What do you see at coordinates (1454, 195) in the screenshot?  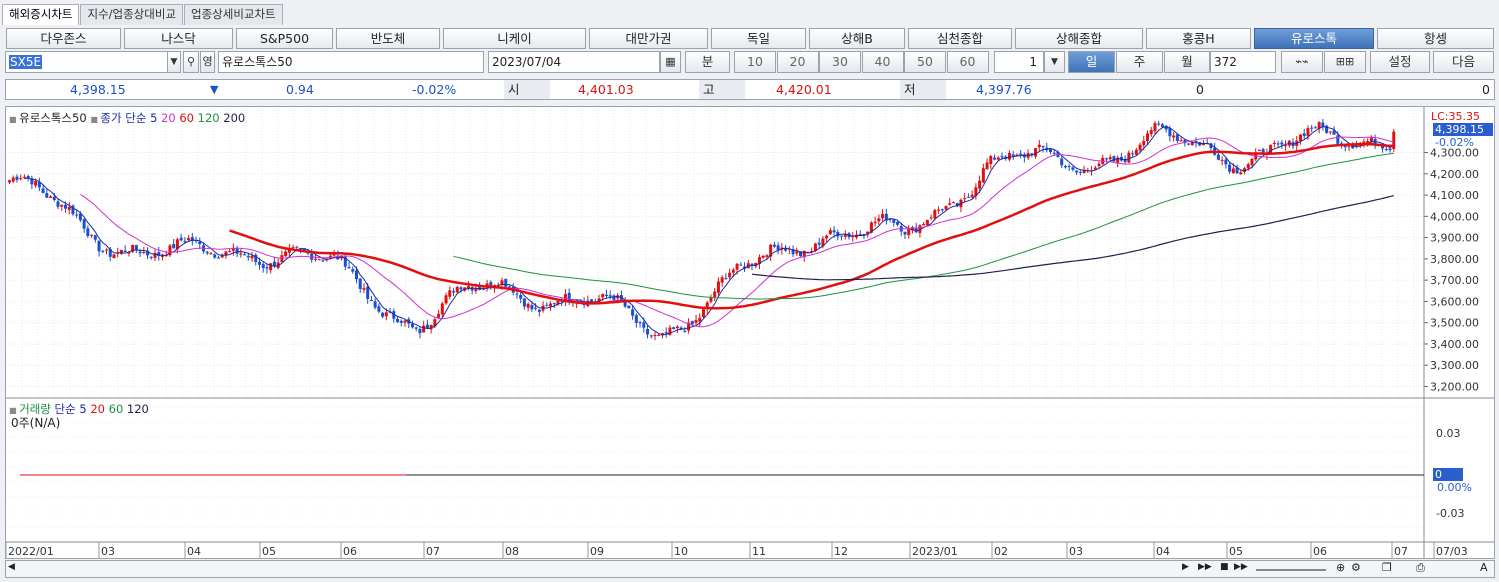 I see `price-axis-label: 4,100.00` at bounding box center [1454, 195].